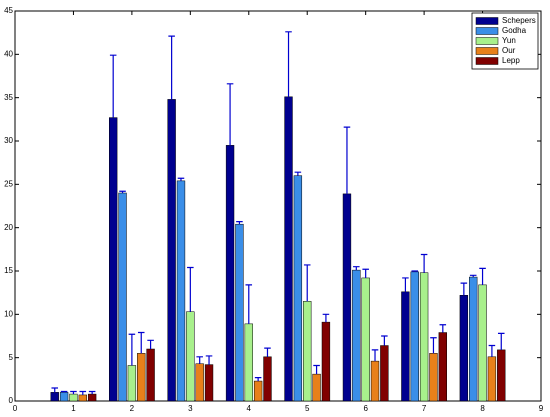  I want to click on x-tick-label: 0, so click(15, 408).